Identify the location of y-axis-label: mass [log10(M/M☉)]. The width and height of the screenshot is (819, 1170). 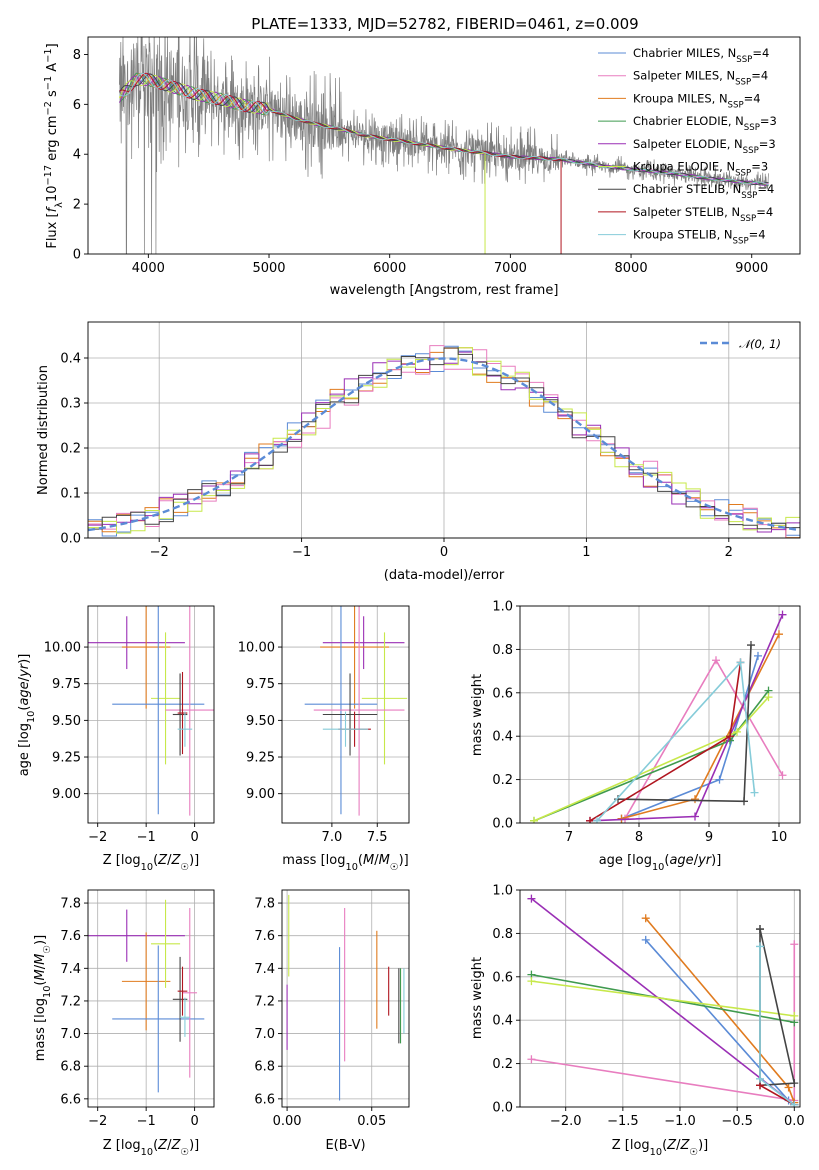
(43, 998).